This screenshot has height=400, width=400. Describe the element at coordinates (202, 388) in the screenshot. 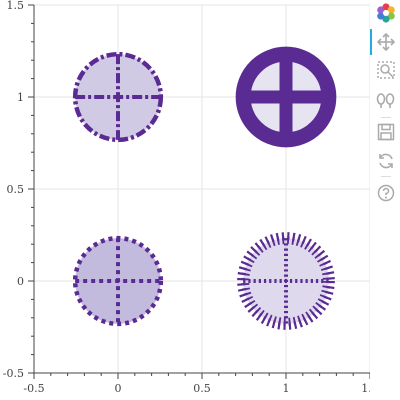

I see `x-tick-label: 0.5` at that location.